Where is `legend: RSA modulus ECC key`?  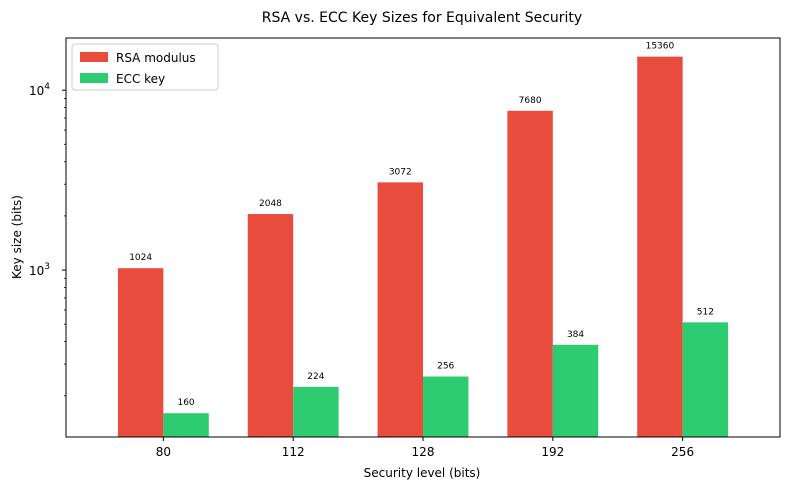 legend: RSA modulus ECC key is located at coordinates (145, 67).